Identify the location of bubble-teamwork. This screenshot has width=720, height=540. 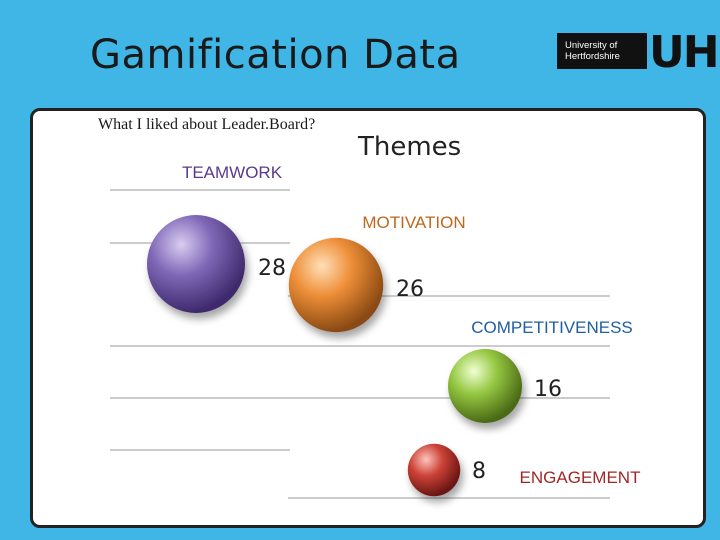
(196, 264).